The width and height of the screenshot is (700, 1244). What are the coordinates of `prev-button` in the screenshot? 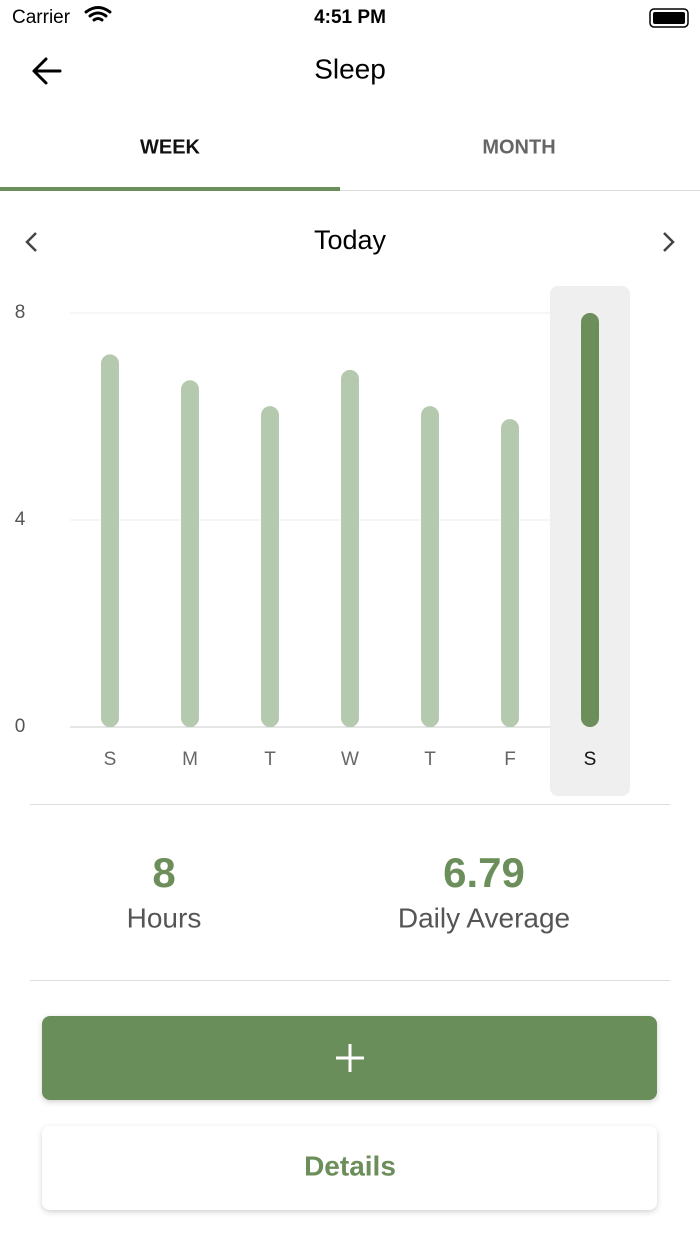 It's located at (31, 242).